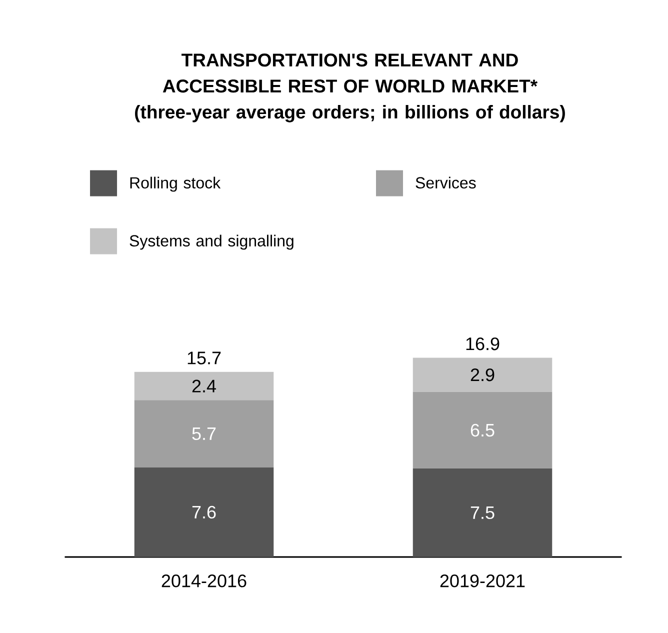 The width and height of the screenshot is (668, 633). I want to click on total-label: 16.9, so click(483, 343).